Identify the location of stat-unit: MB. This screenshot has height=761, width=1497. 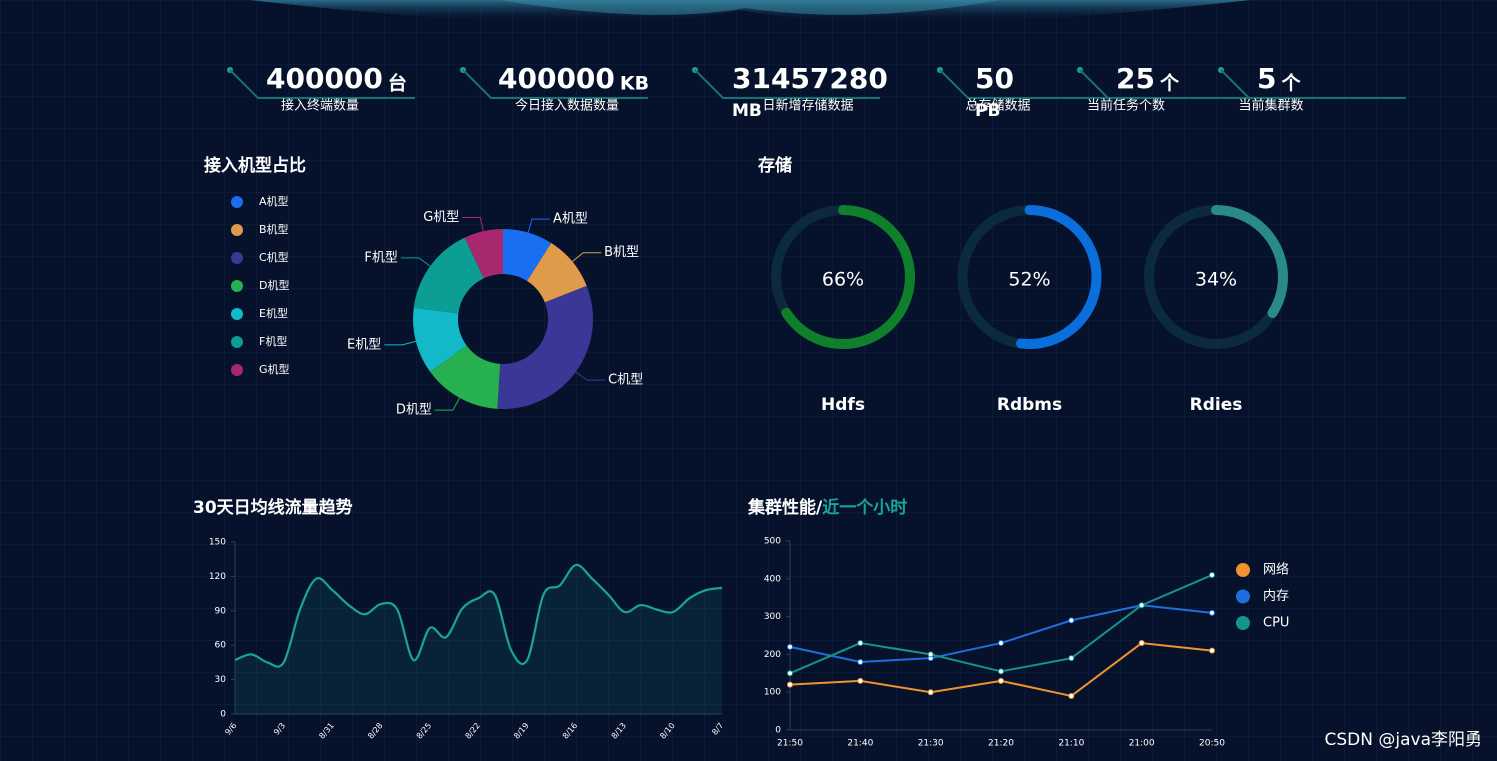
(747, 111).